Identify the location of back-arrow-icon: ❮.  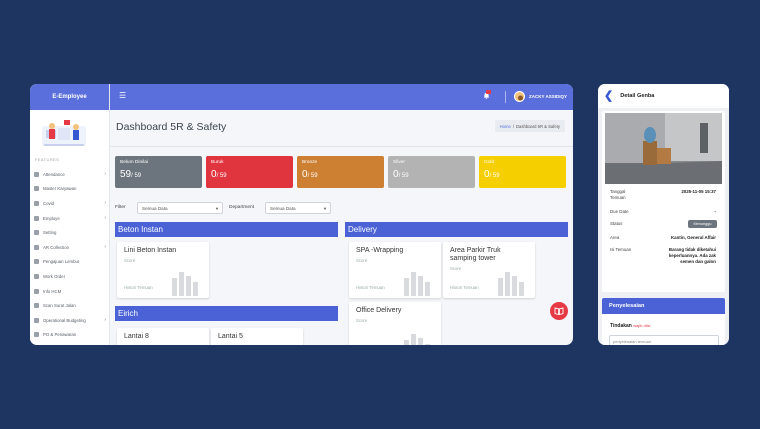
(609, 95).